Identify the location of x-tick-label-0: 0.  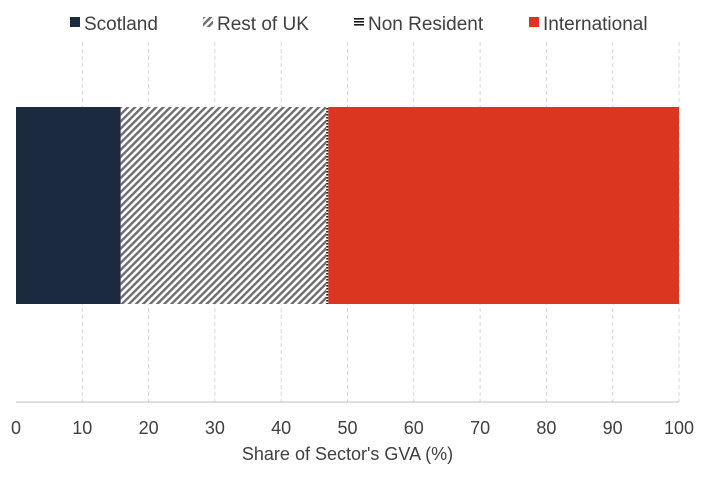
(16, 428).